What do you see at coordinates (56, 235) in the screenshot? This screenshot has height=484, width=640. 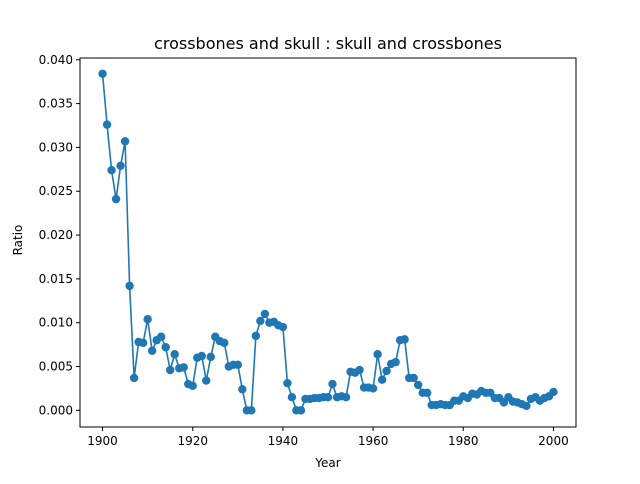 I see `y-tick-label: 0.020` at bounding box center [56, 235].